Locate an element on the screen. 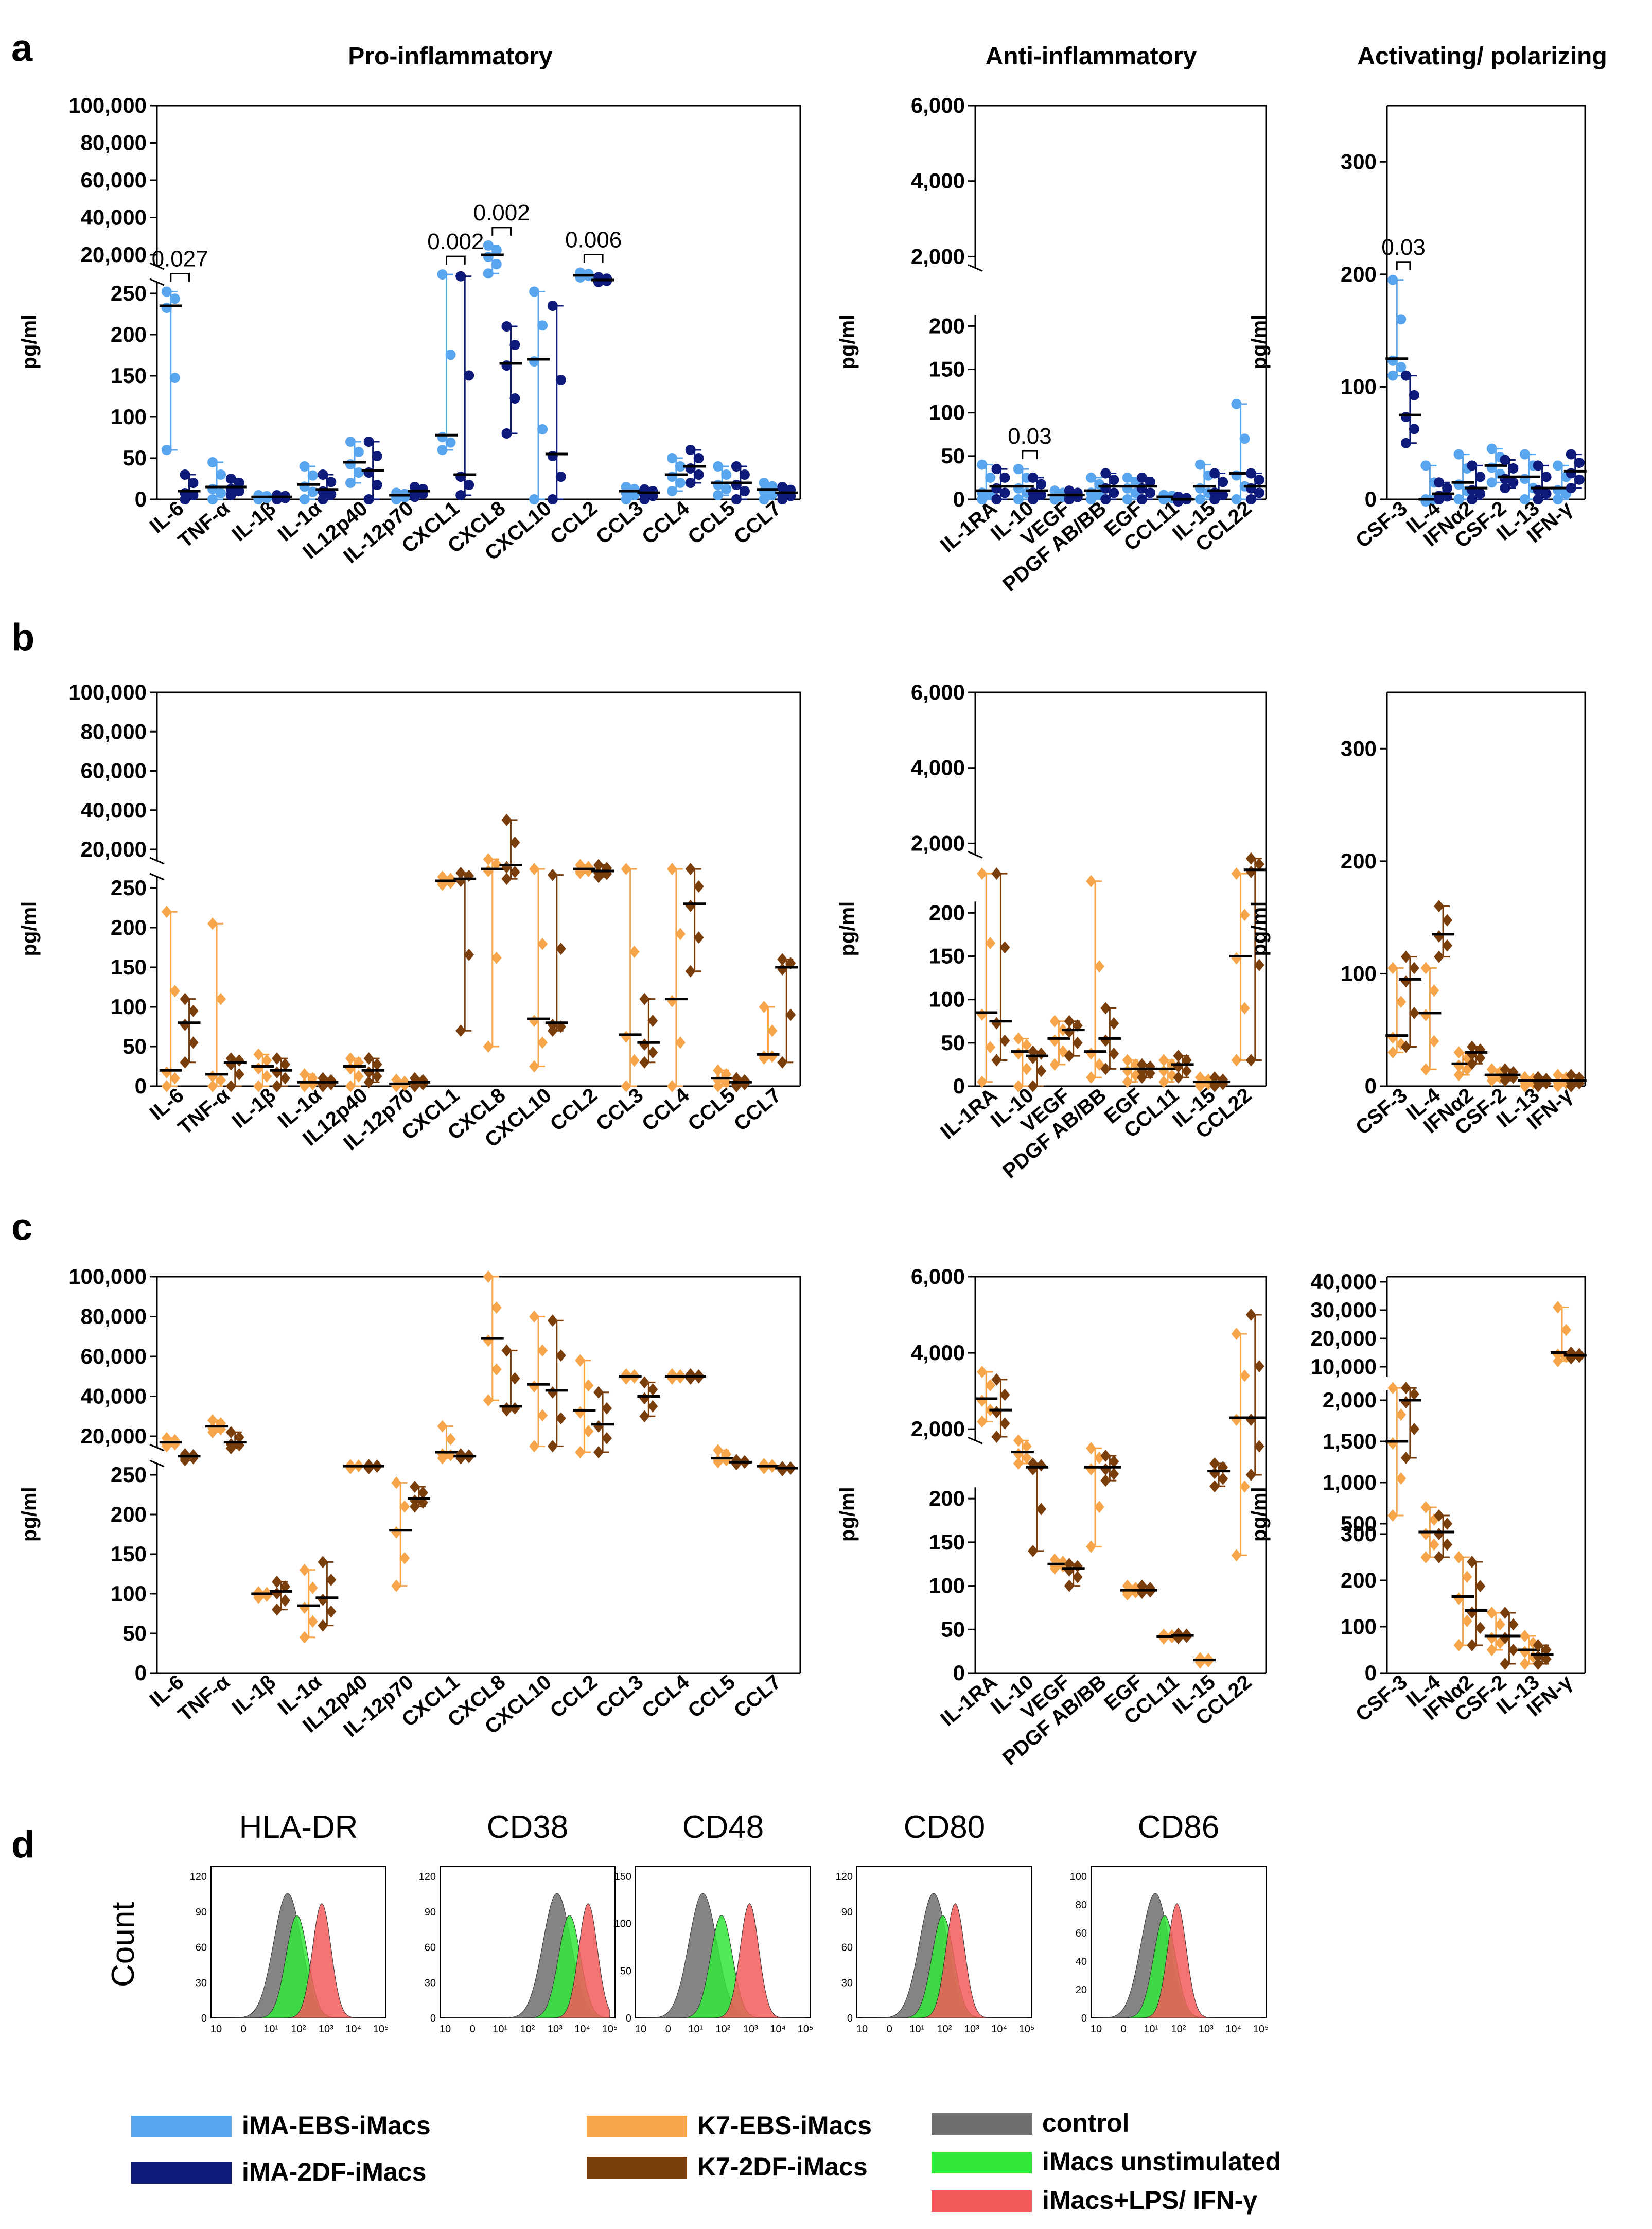 The width and height of the screenshot is (1652, 2229). y-tick-label: 60,000 is located at coordinates (114, 180).